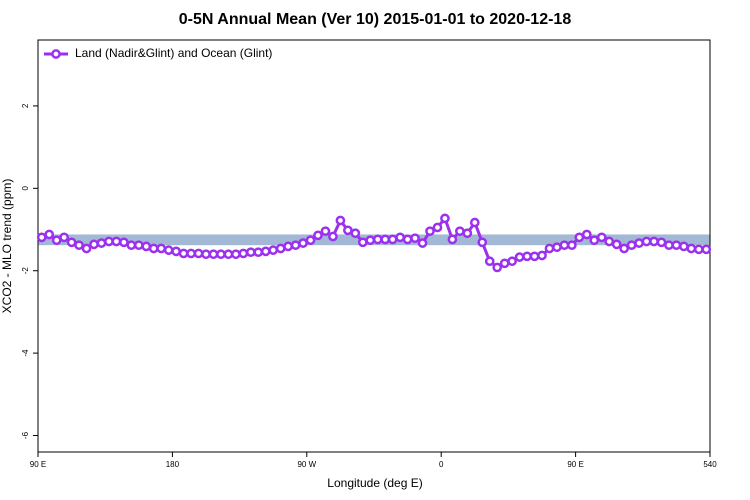 Image resolution: width=750 pixels, height=500 pixels. Describe the element at coordinates (7, 246) in the screenshot. I see `y-axis-label: XCO2 - MLO trend (ppm)` at that location.